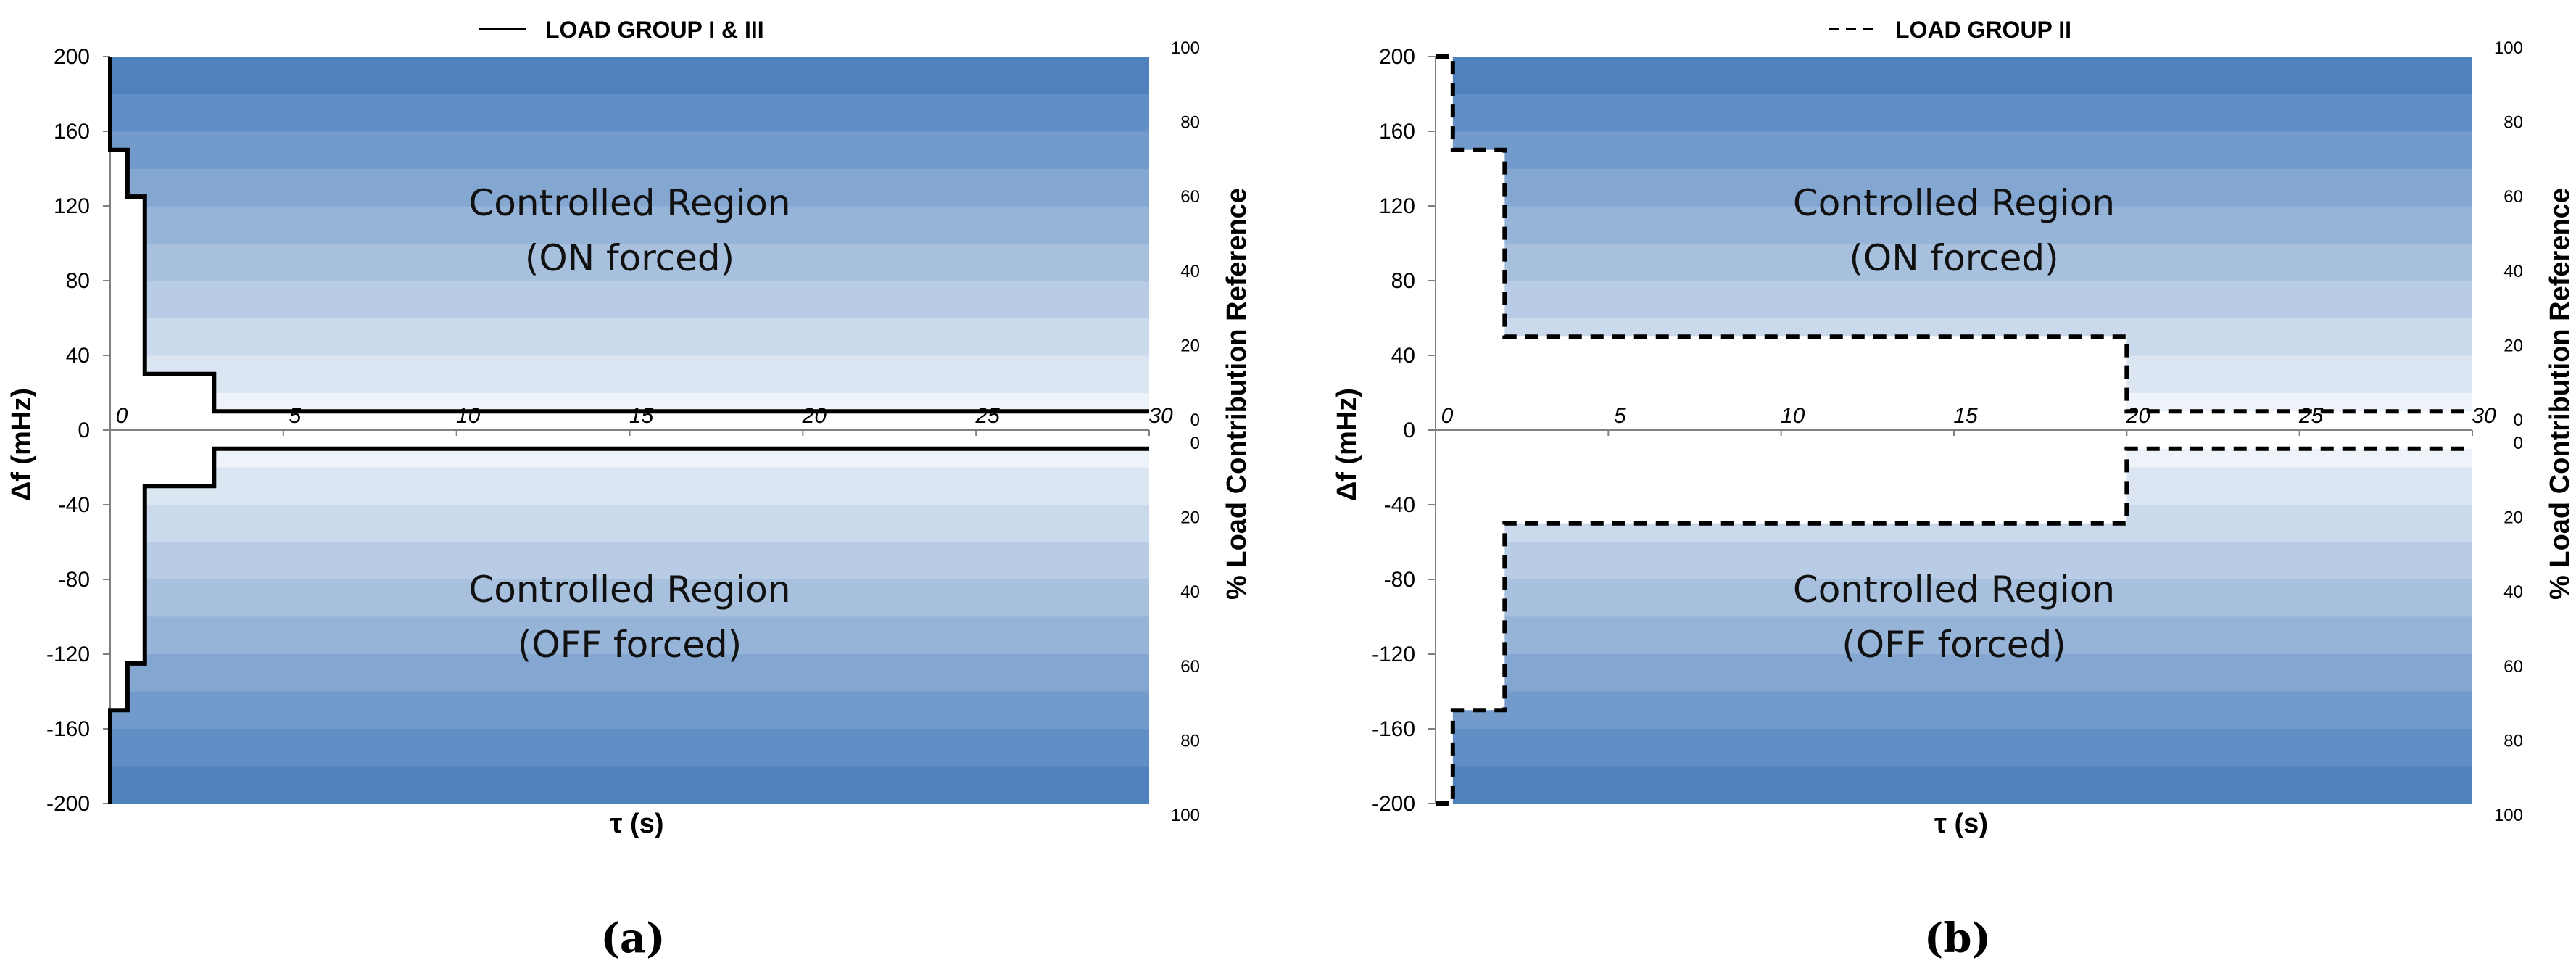  Describe the element at coordinates (815, 416) in the screenshot. I see `x-tick-label: 20` at that location.